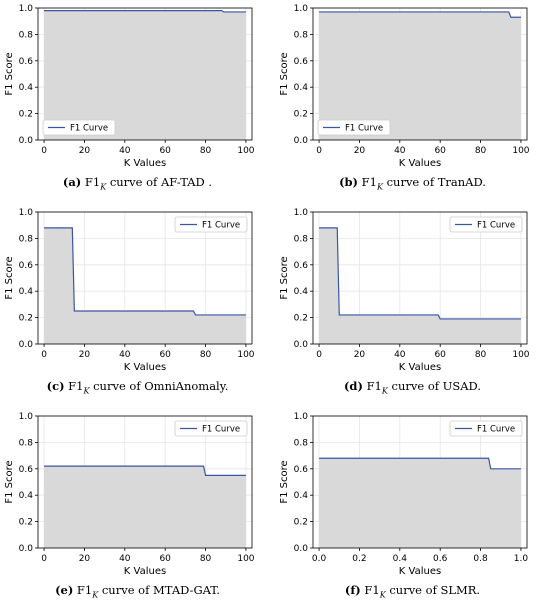 The image size is (550, 612). I want to click on caption-letter: (f), so click(352, 590).